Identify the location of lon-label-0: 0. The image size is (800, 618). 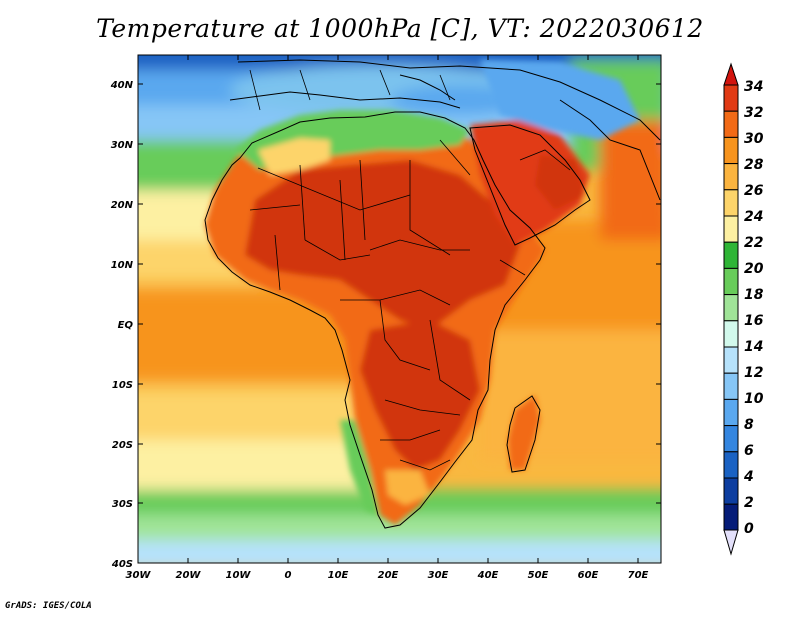
(288, 575).